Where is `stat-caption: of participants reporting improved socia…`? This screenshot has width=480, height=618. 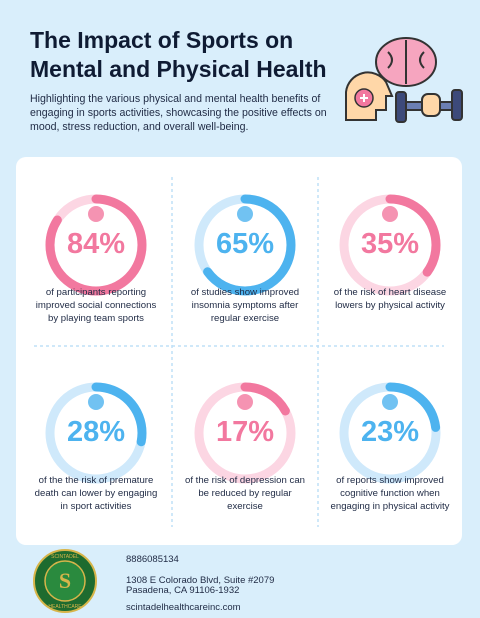 stat-caption: of participants reporting improved socia… is located at coordinates (96, 305).